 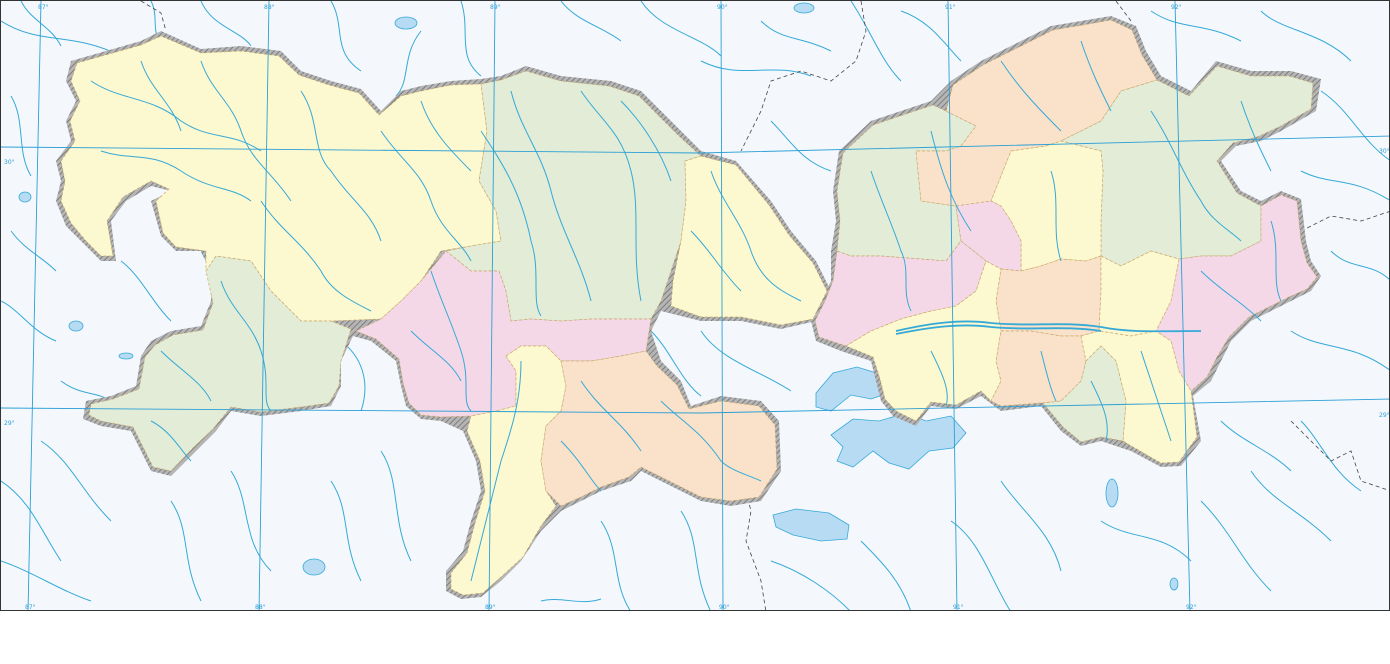 I want to click on top-label: 87°, so click(x=43, y=7).